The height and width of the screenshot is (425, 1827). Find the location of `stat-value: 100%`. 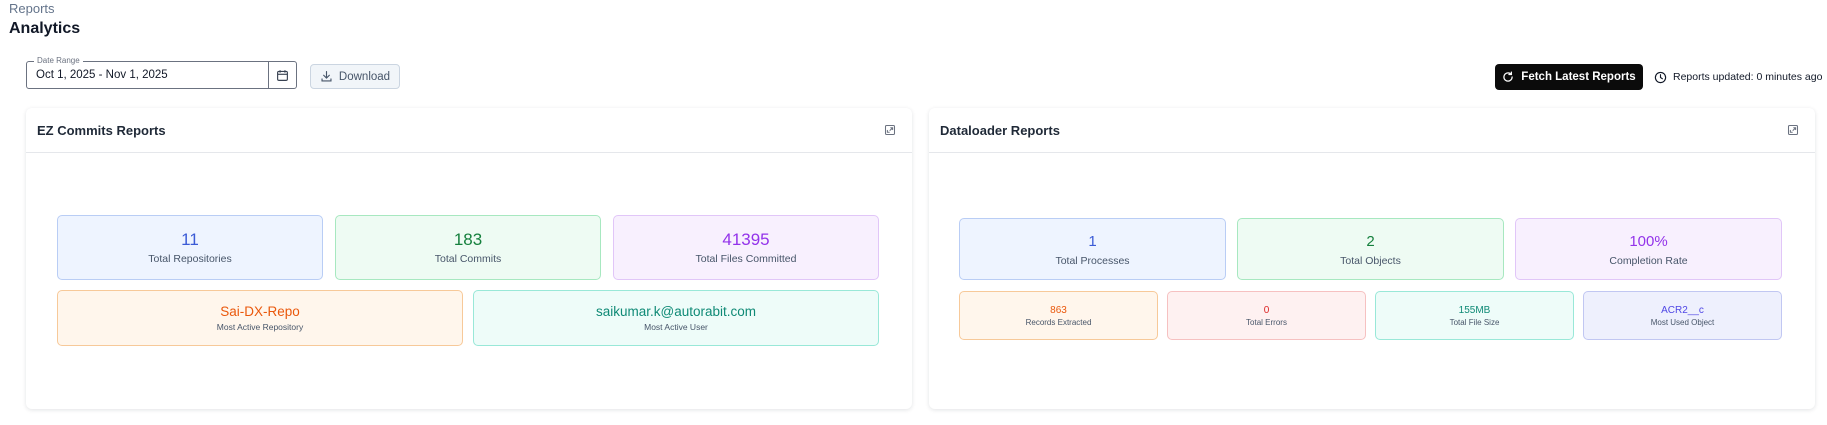

stat-value: 100% is located at coordinates (1648, 241).